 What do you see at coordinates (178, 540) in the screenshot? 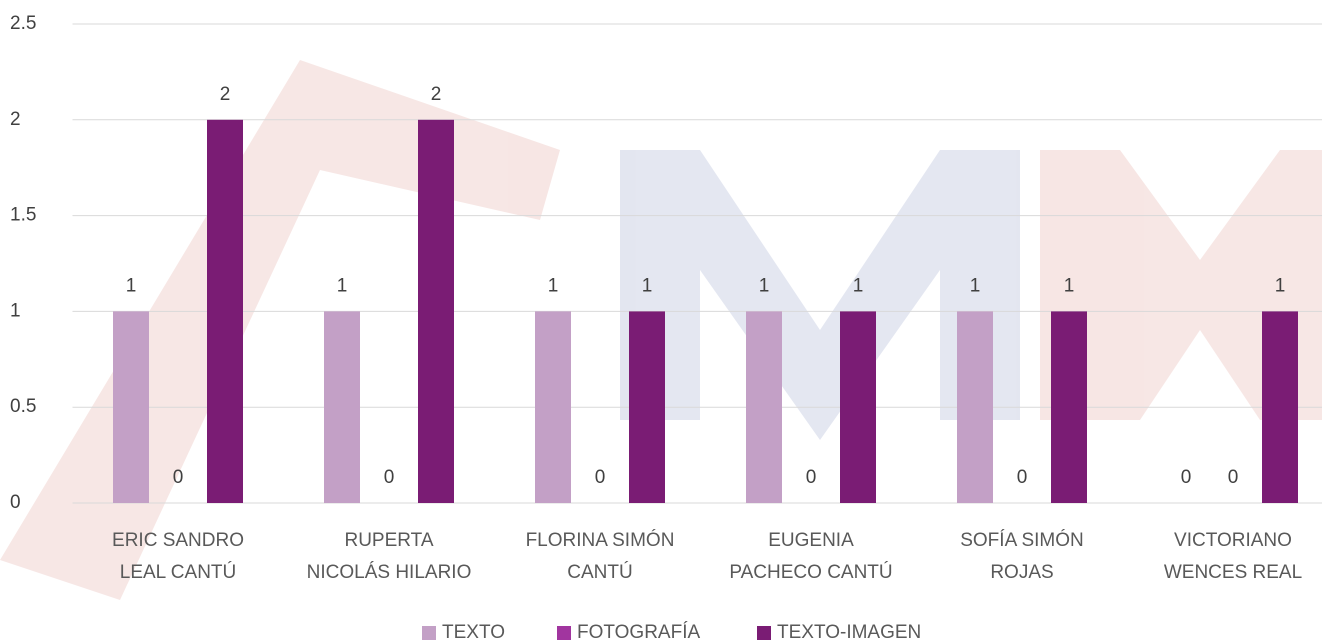
I see `x-tick-label: ERIC SANDRO` at bounding box center [178, 540].